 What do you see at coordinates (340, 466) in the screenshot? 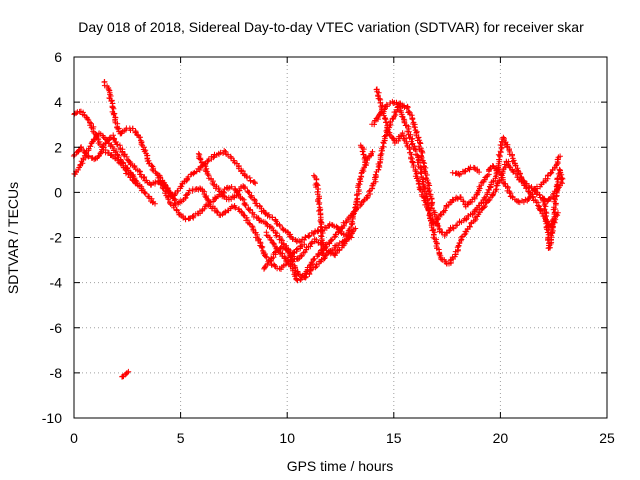
I see `x-axis-label: GPS time / hours` at bounding box center [340, 466].